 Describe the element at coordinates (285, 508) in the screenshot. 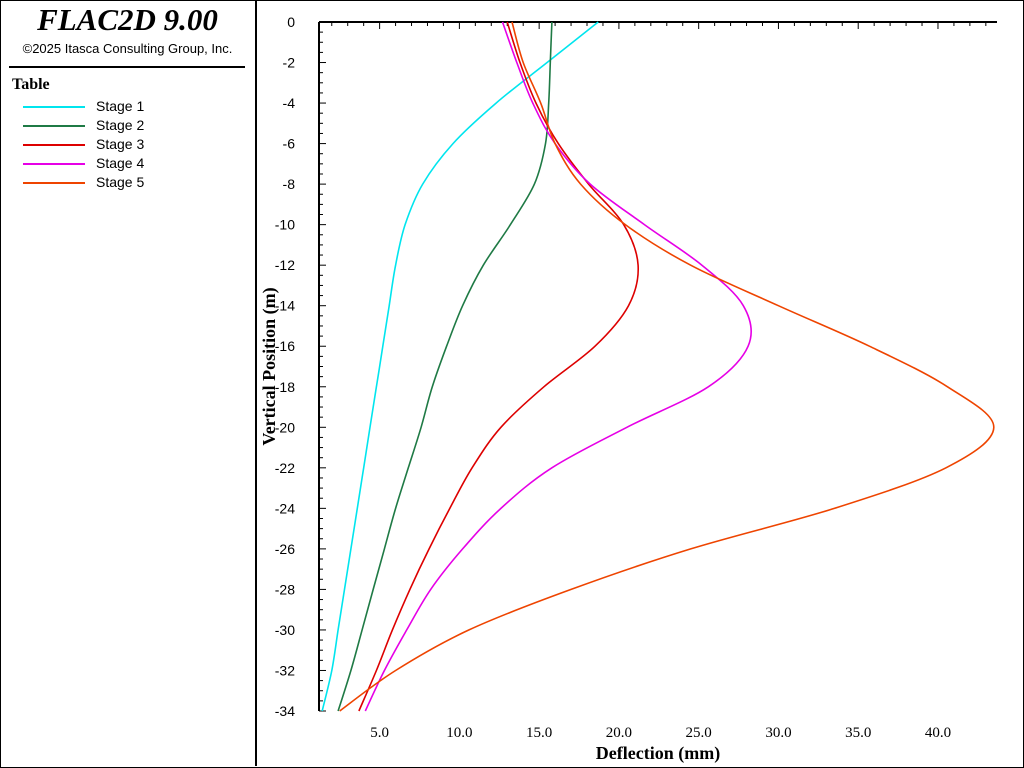

I see `y-tick-label: -24` at that location.